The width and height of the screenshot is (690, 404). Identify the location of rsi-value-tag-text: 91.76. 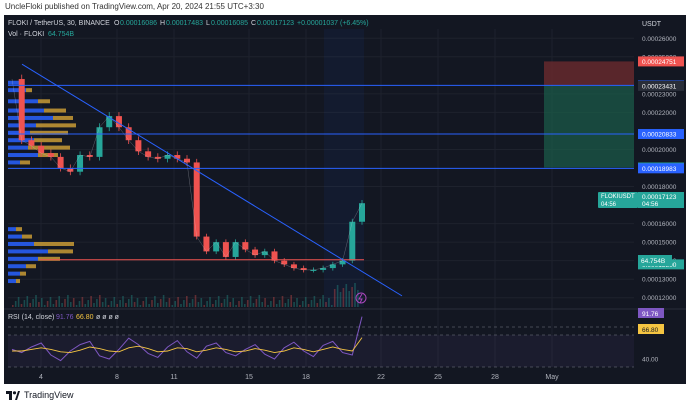
(650, 314).